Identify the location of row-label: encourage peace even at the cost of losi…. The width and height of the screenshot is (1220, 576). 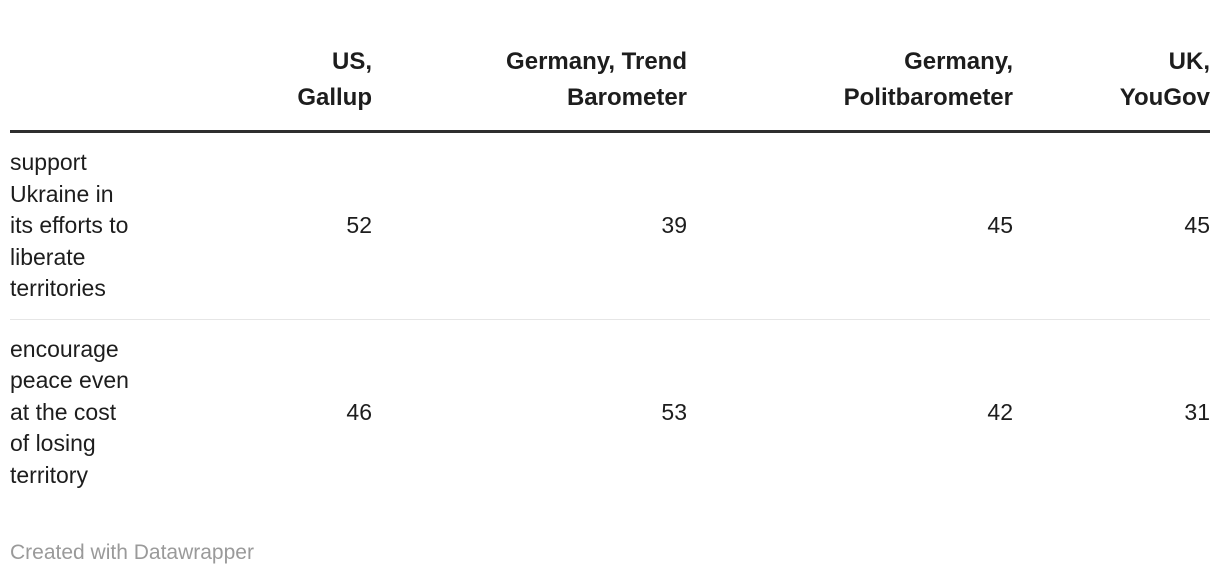
(69, 411).